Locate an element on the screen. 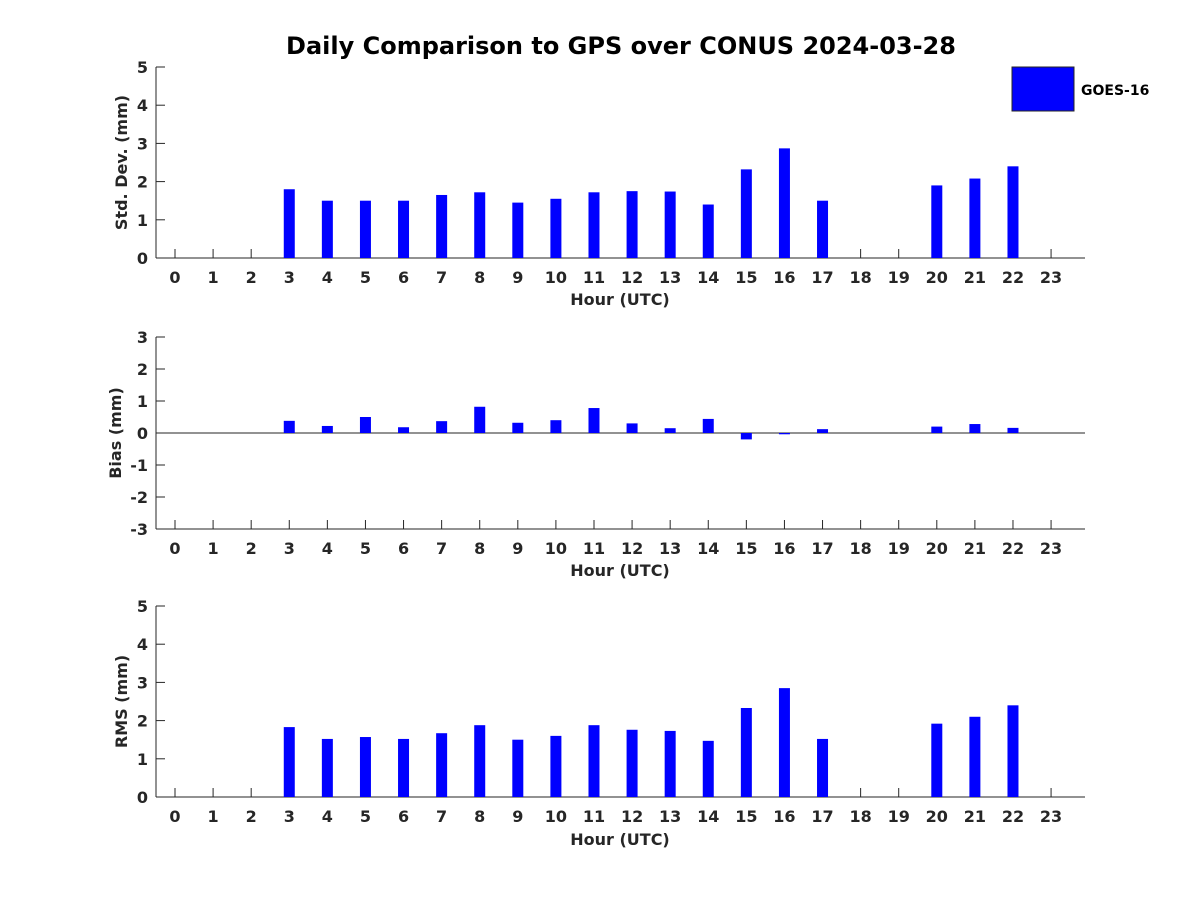  y-tick-label: -1 is located at coordinates (139, 465).